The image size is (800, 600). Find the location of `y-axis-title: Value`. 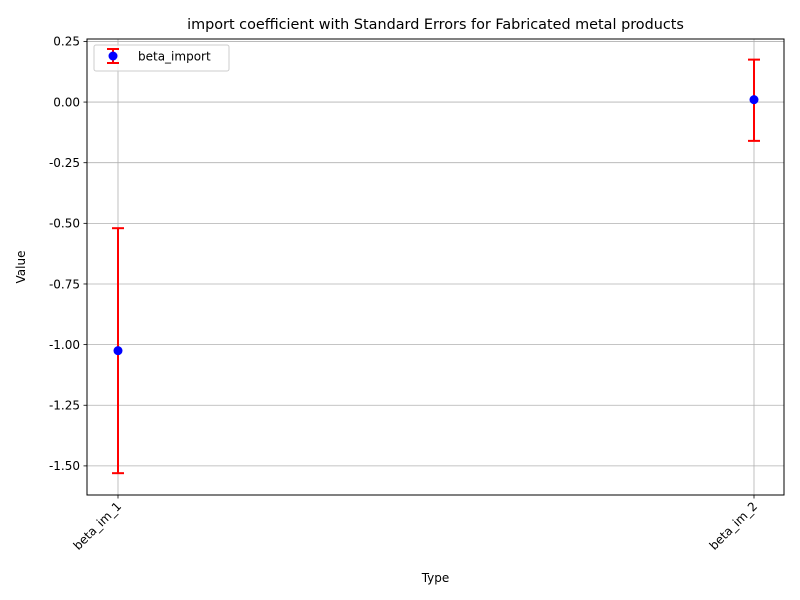

y-axis-title: Value is located at coordinates (21, 267).